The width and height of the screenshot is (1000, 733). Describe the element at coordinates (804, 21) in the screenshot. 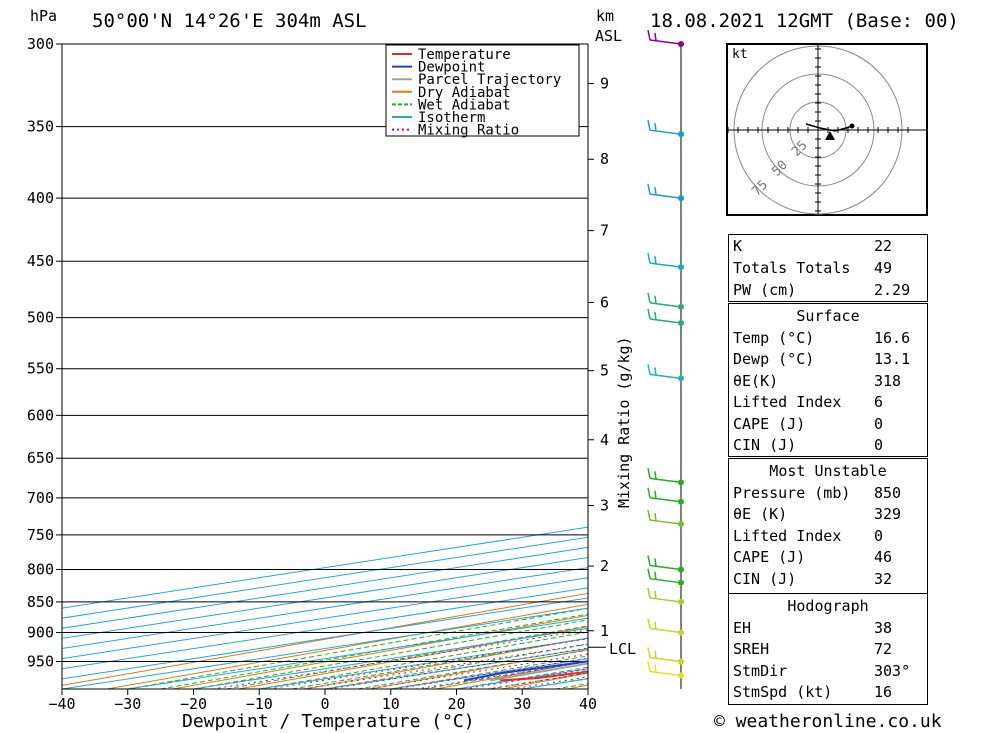

I see `date-title: 18.08.2021 12GMT (Base: 00)` at that location.